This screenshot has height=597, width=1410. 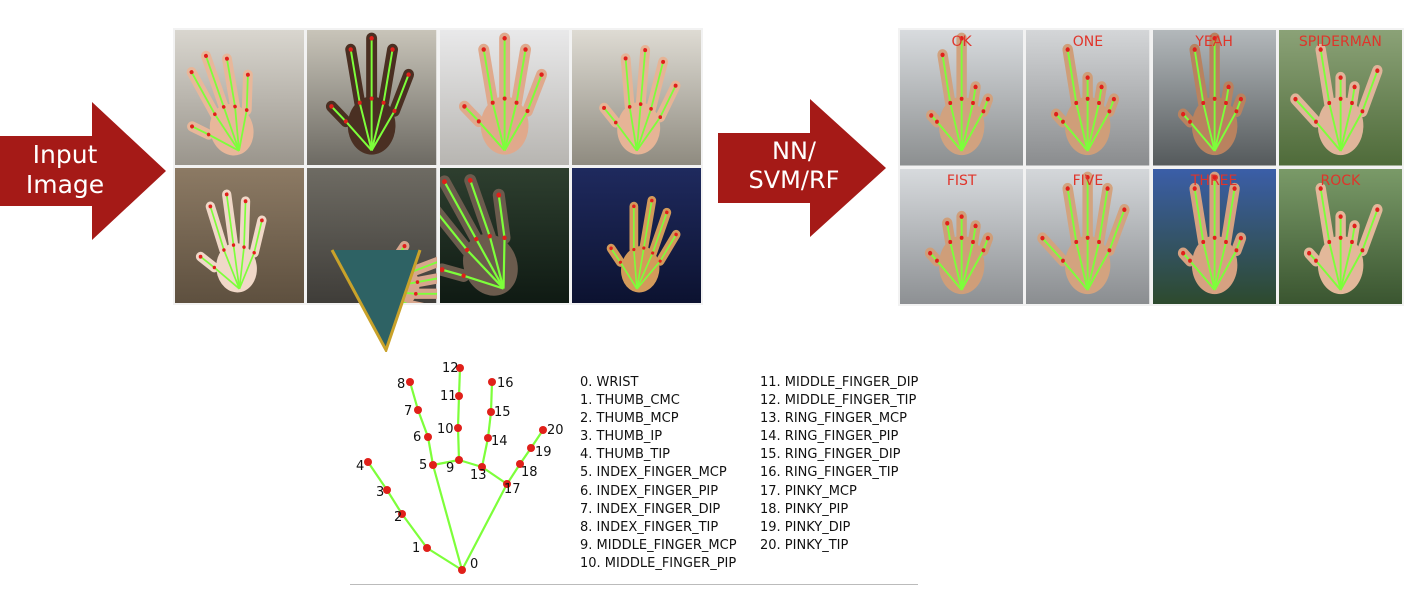 What do you see at coordinates (650, 509) in the screenshot?
I see `landmark-list-item: 7. INDEX_FINGER_DIP` at bounding box center [650, 509].